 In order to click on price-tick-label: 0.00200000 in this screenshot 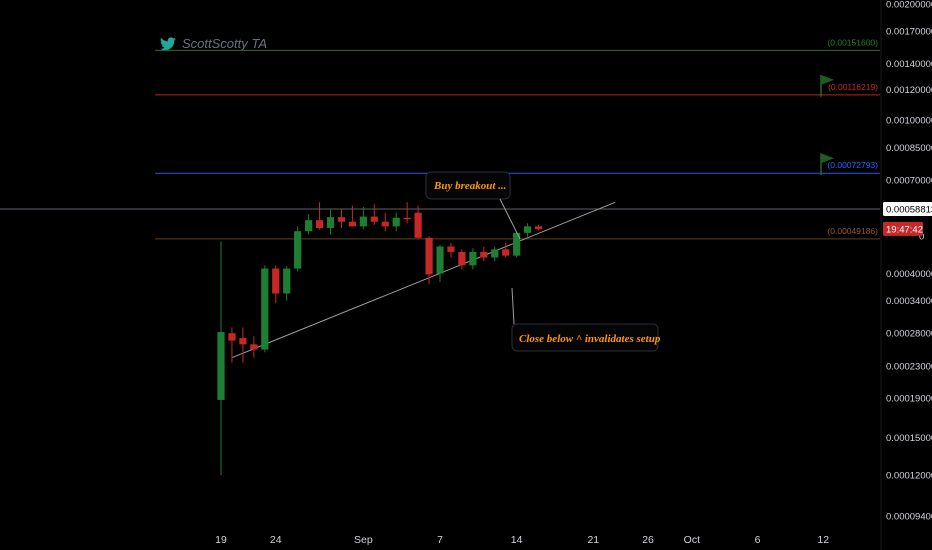, I will do `click(909, 5)`.